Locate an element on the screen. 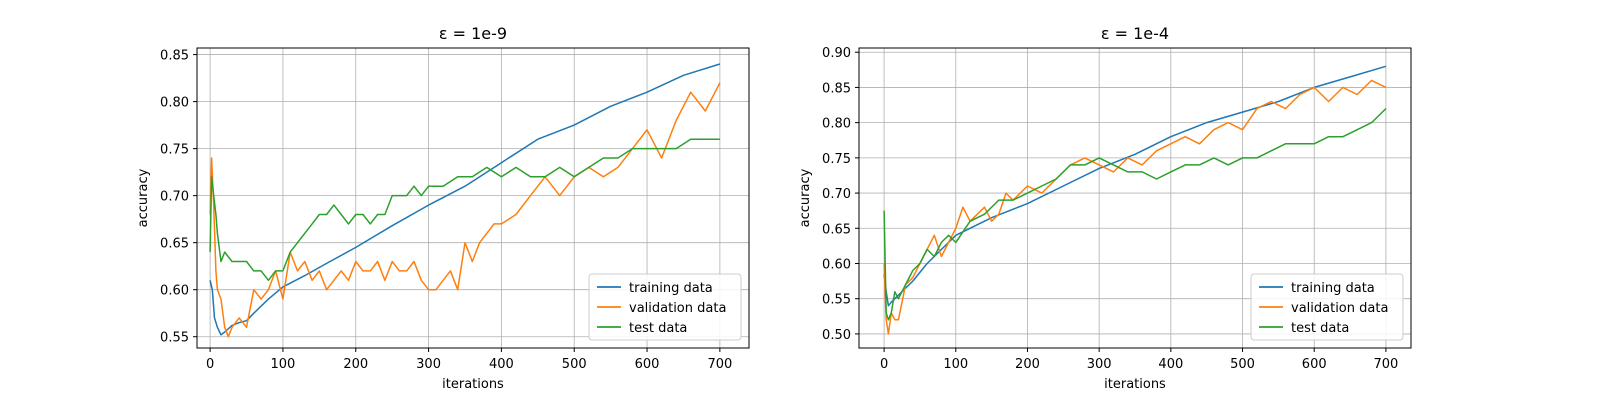 The height and width of the screenshot is (400, 1600). chart2-ytick-label: 0.85 is located at coordinates (836, 88).